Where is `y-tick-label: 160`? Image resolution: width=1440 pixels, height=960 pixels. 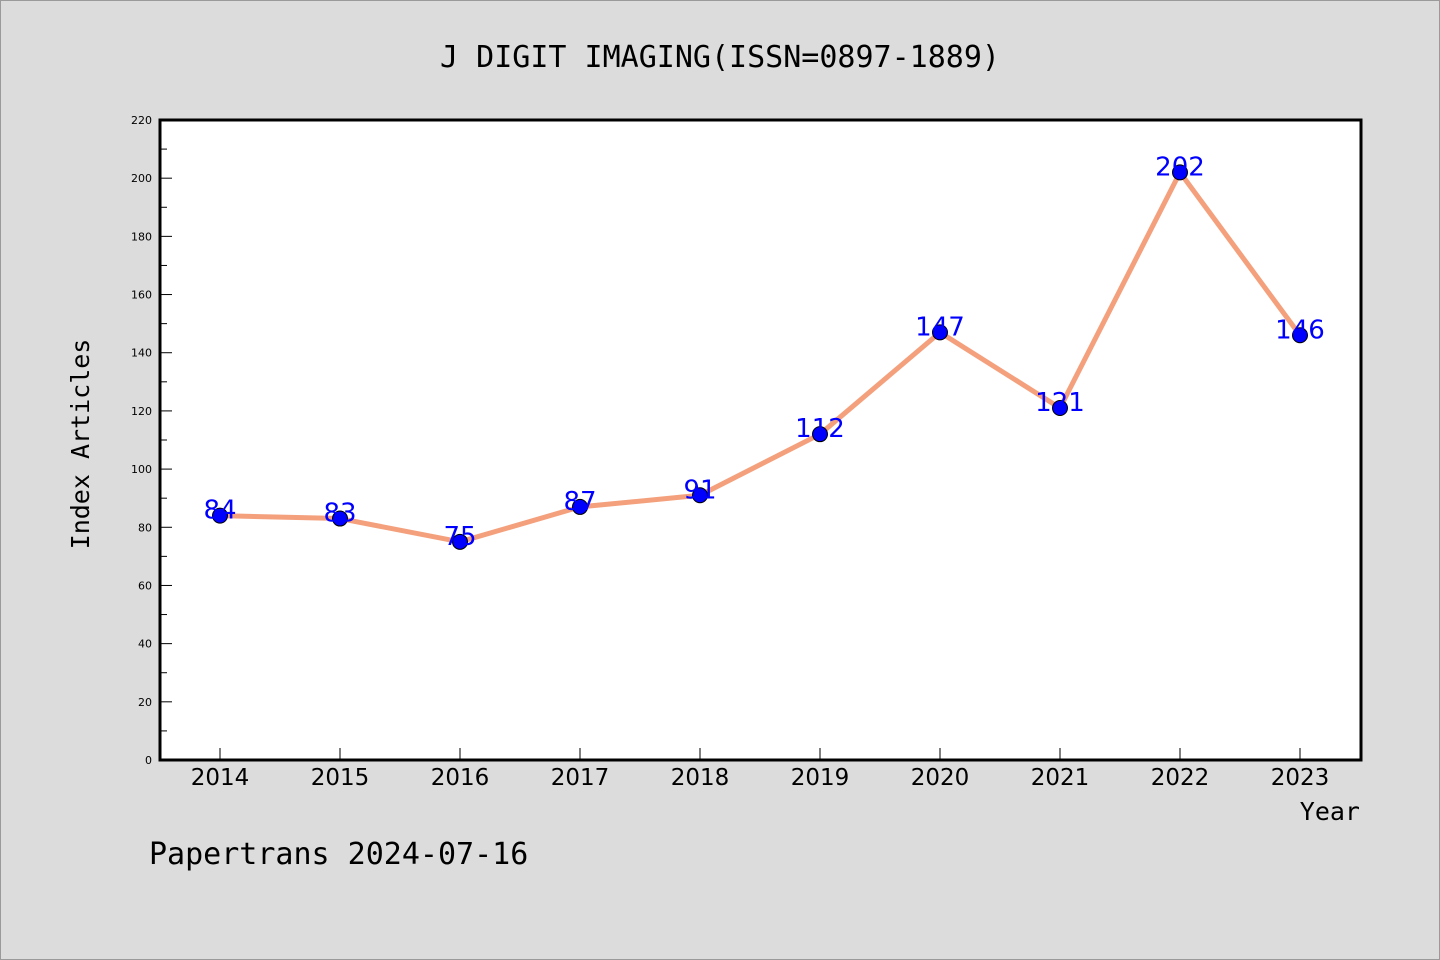 y-tick-label: 160 is located at coordinates (141, 295).